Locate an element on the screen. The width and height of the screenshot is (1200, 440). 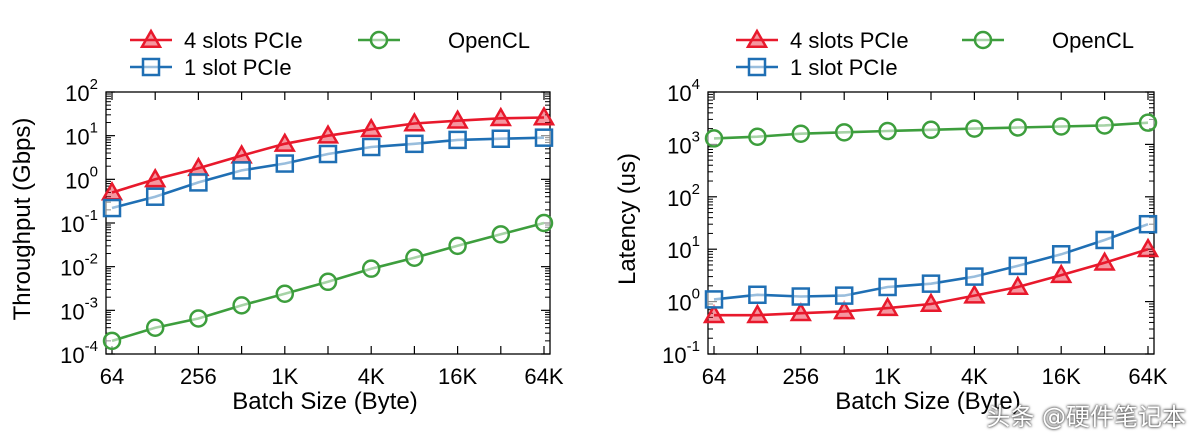
y-tick-label: 10⁻⁴ is located at coordinates (79, 353).